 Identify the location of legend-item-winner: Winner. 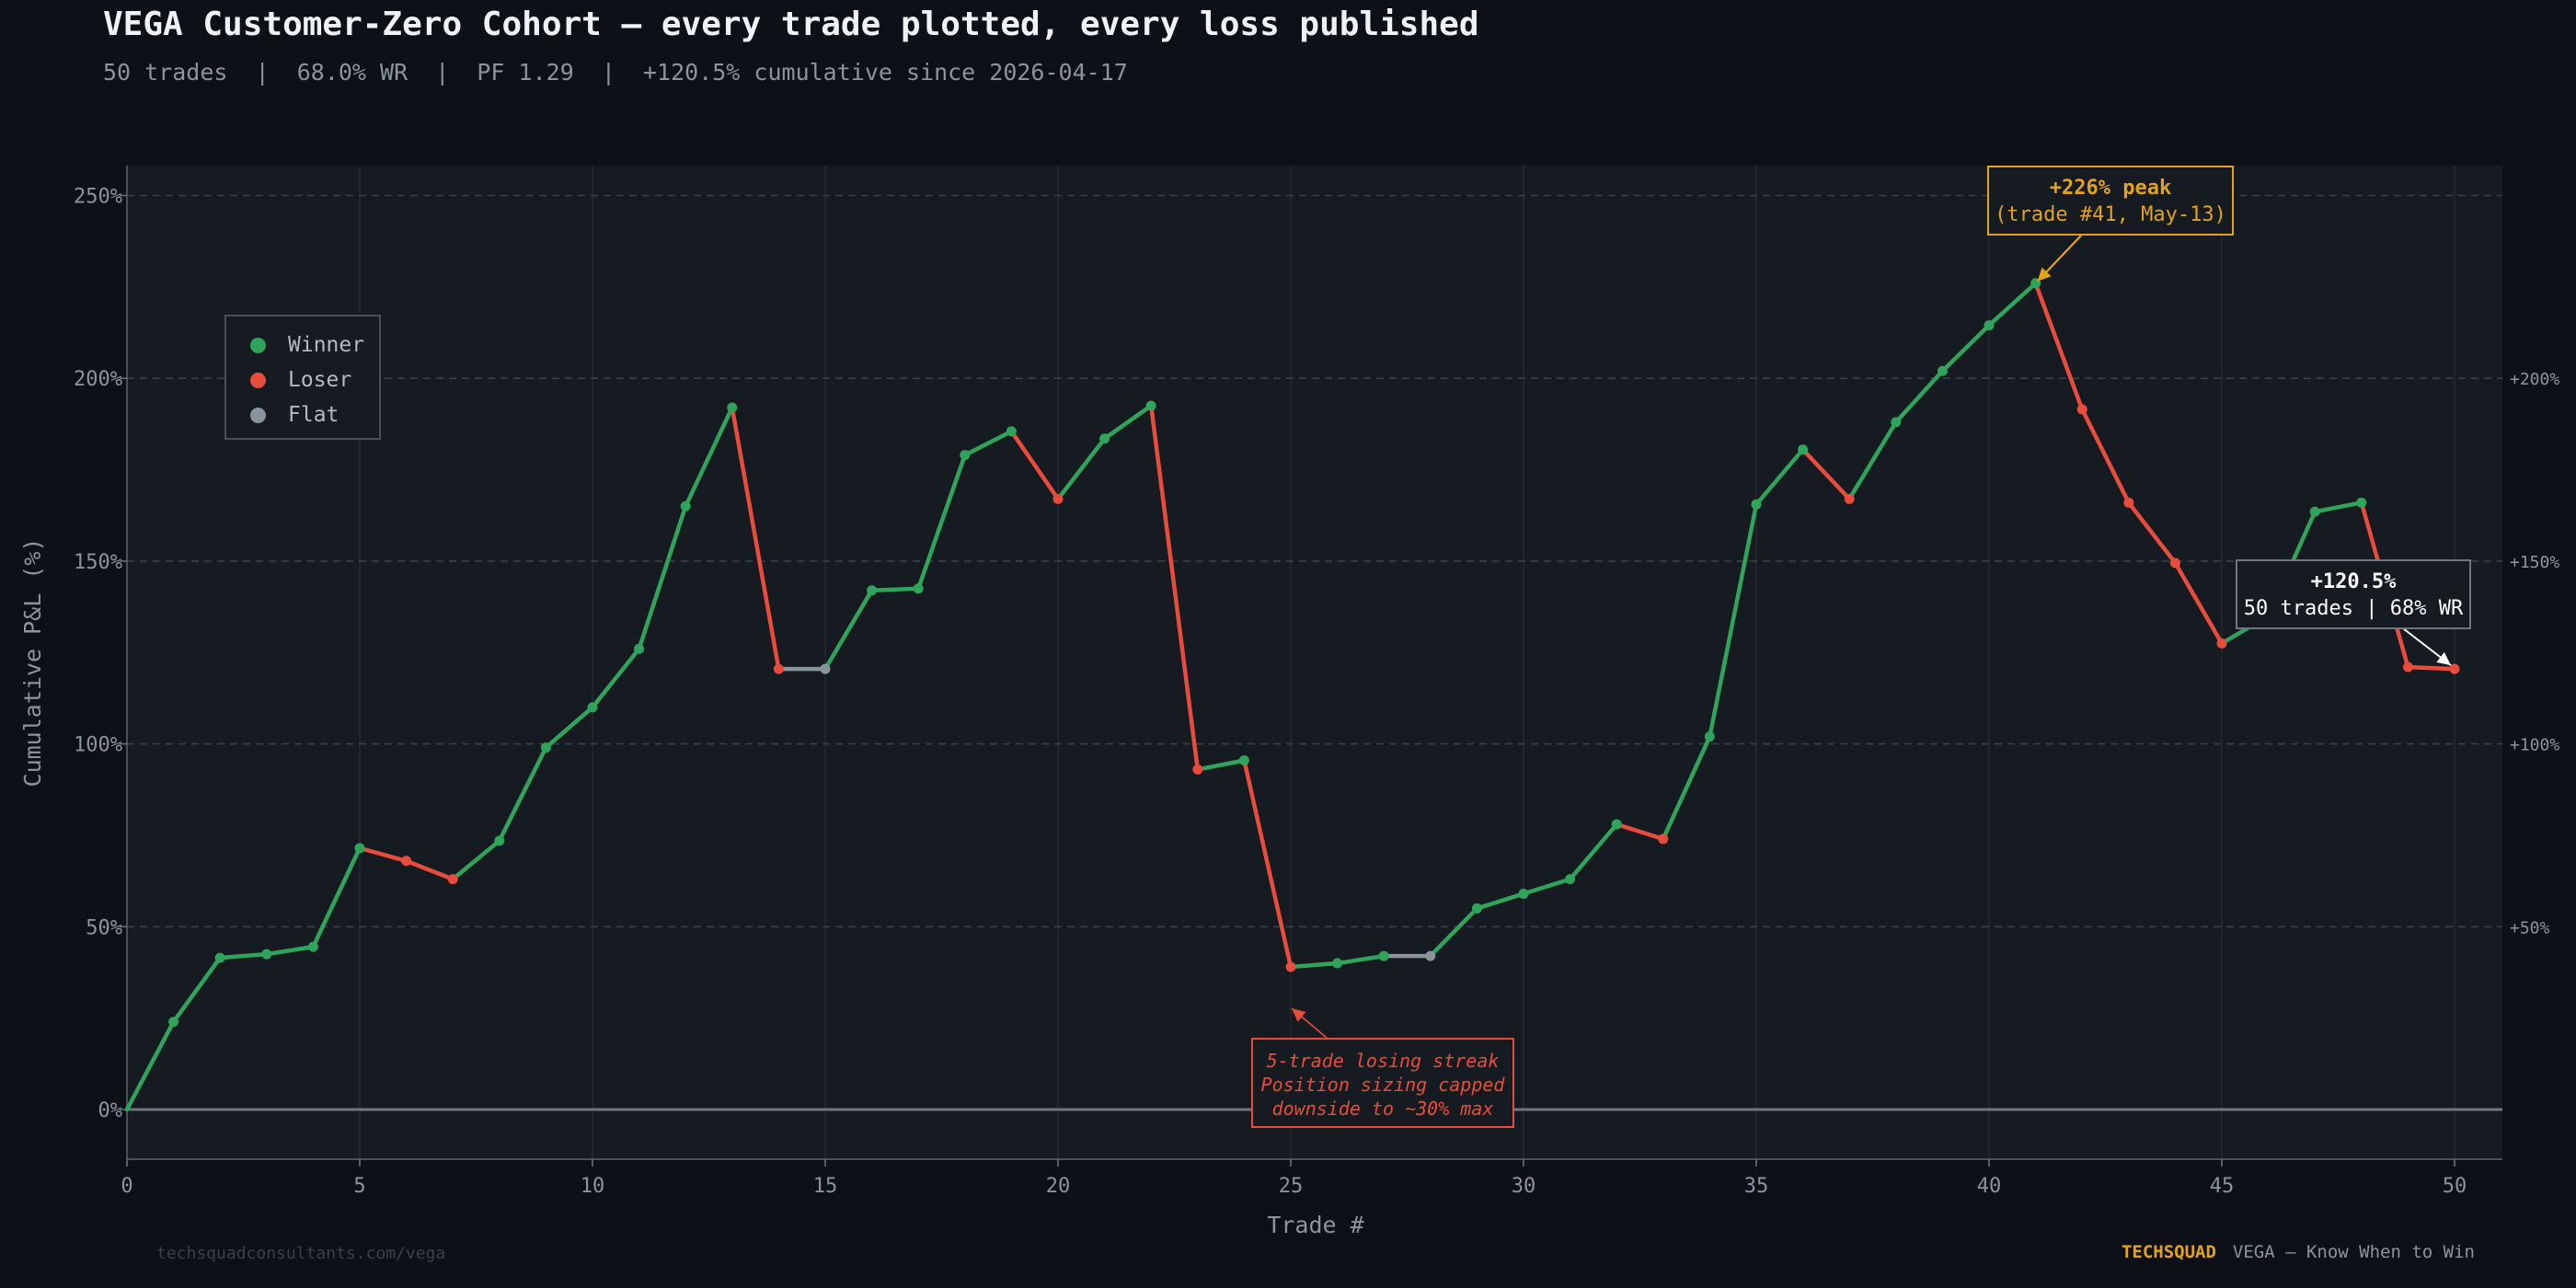
(307, 345).